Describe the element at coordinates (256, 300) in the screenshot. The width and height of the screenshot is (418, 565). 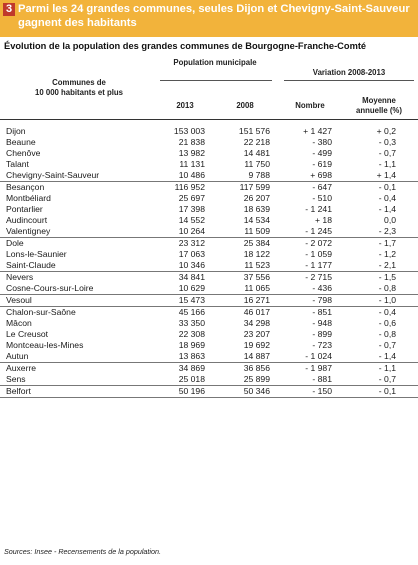
I see `cell-p2008: 16 271` at that location.